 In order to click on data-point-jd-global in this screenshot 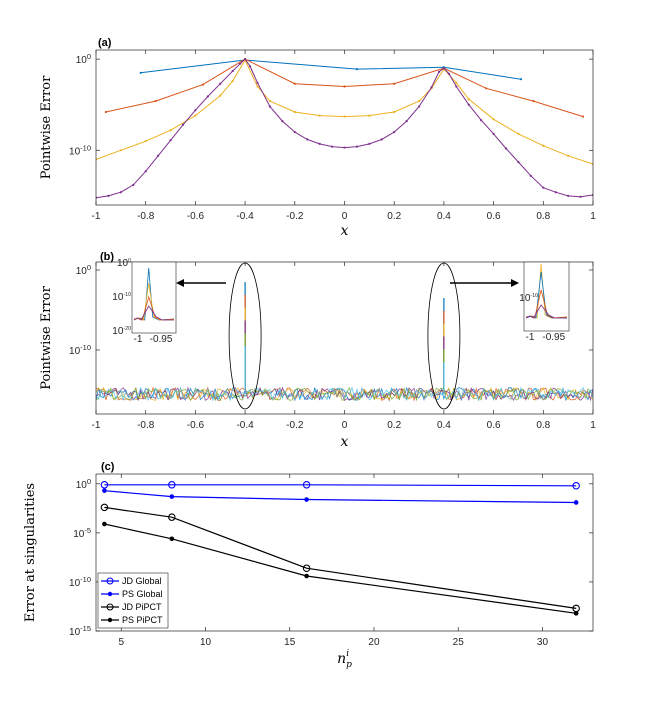, I will do `click(104, 485)`.